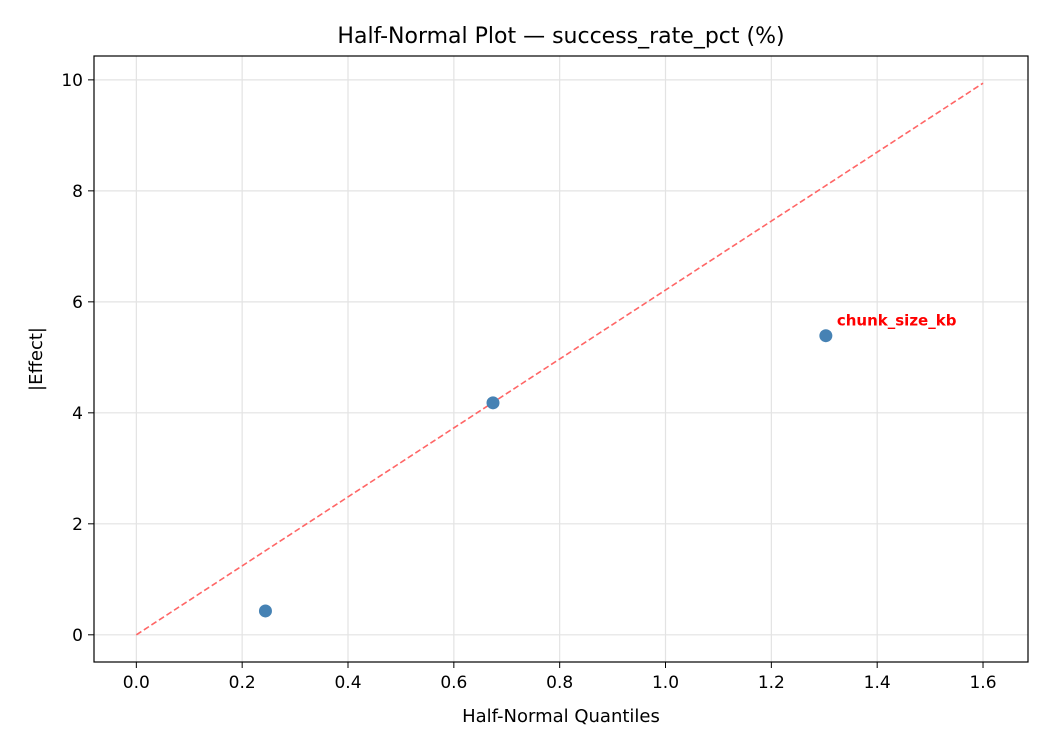 This screenshot has width=1050, height=754. I want to click on x-tick-label: 0.4, so click(347, 683).